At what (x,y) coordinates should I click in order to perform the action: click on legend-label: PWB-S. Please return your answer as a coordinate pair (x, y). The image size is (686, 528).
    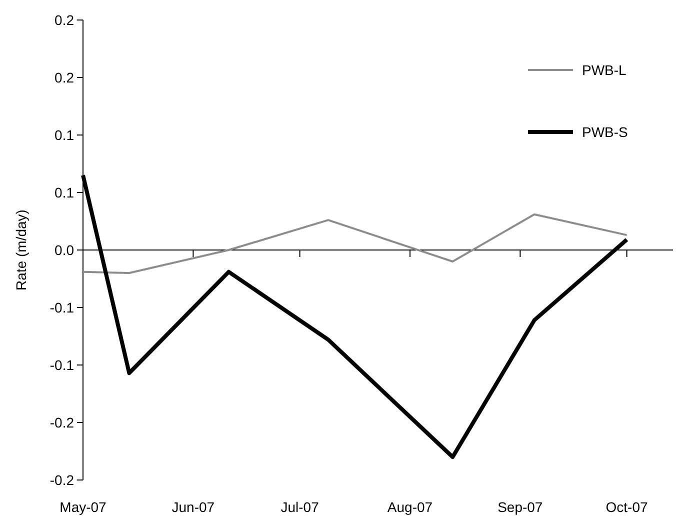
    Looking at the image, I should click on (605, 132).